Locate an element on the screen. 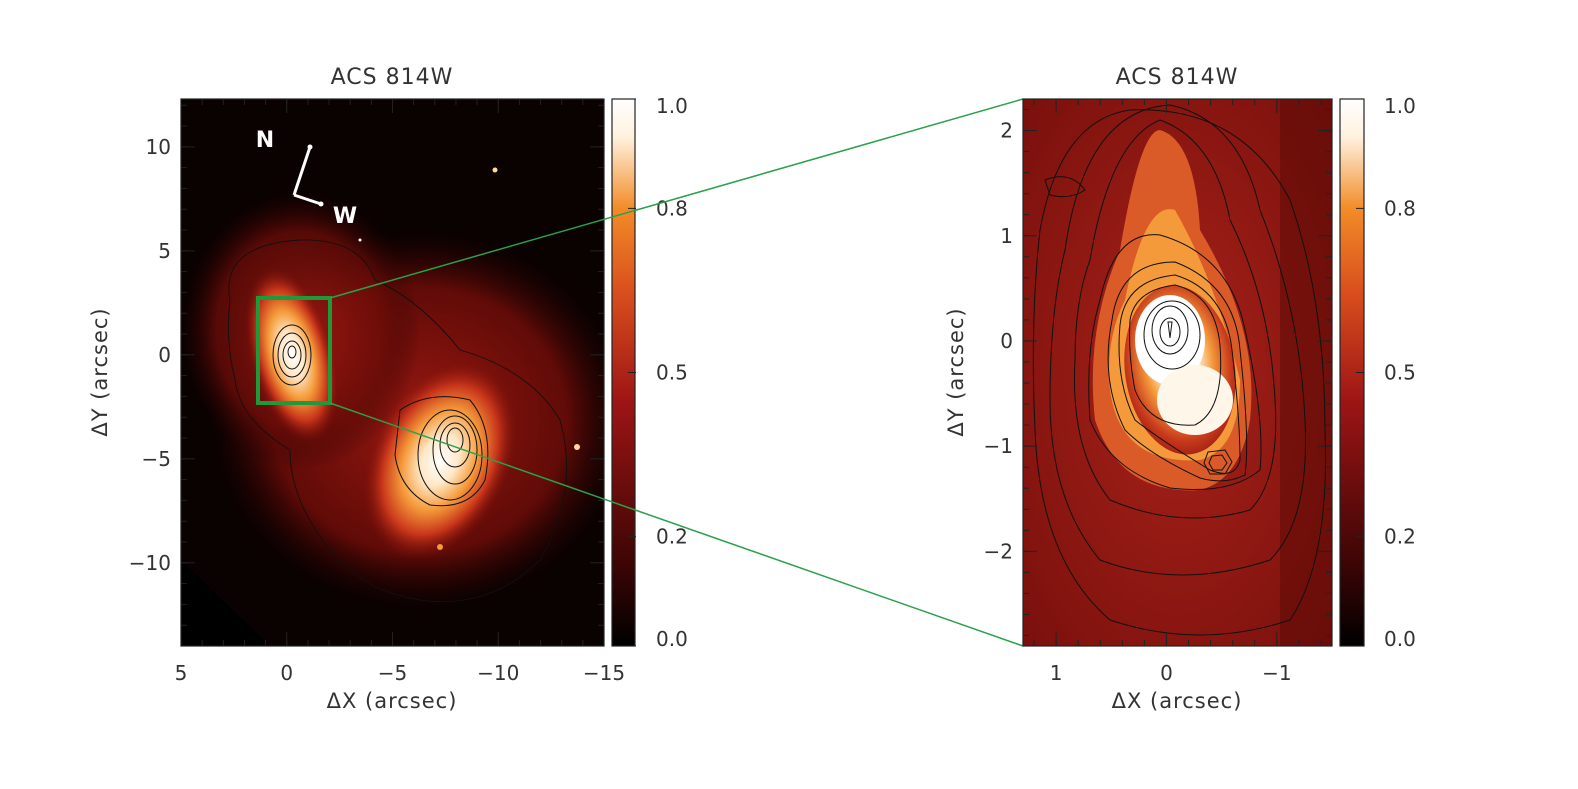 This screenshot has height=789, width=1578. y-tick-label: 10 is located at coordinates (158, 147).